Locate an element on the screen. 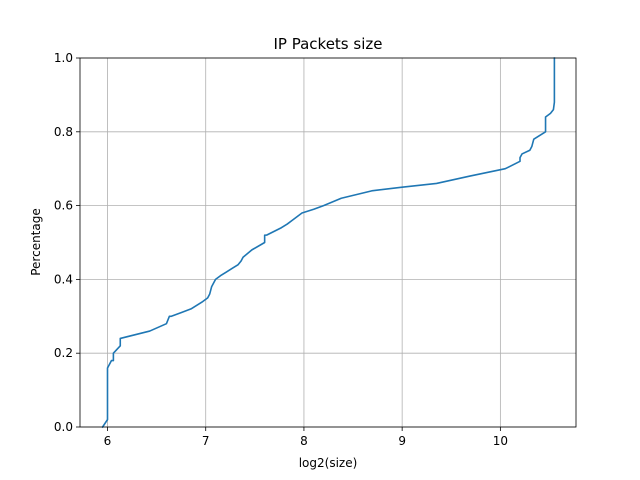 The height and width of the screenshot is (480, 640). x-tick-label: 6 is located at coordinates (108, 441).